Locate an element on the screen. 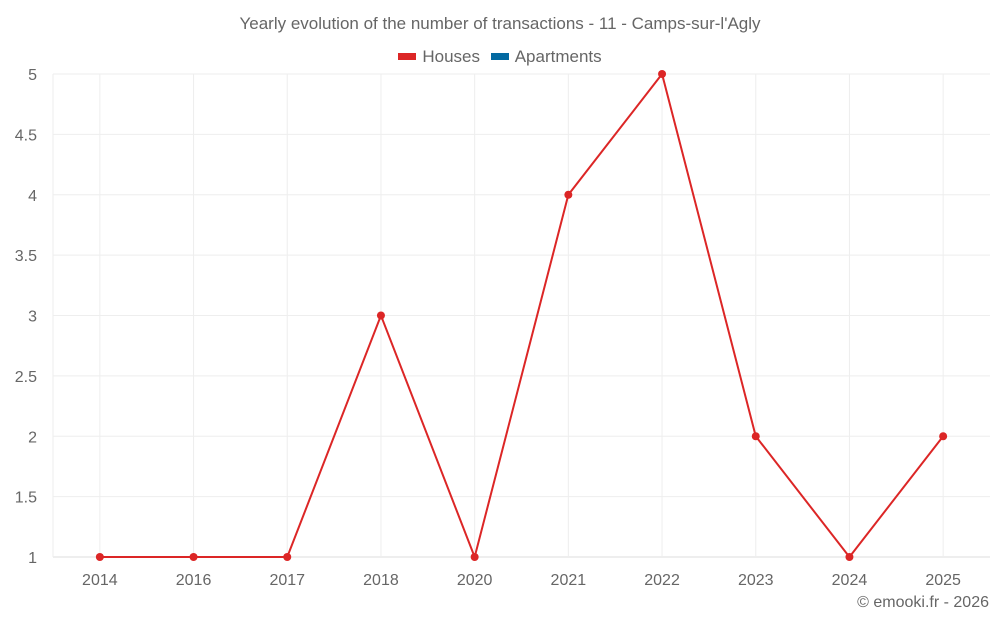 Image resolution: width=1000 pixels, height=625 pixels. legend-item-apartments: Apartments is located at coordinates (546, 56).